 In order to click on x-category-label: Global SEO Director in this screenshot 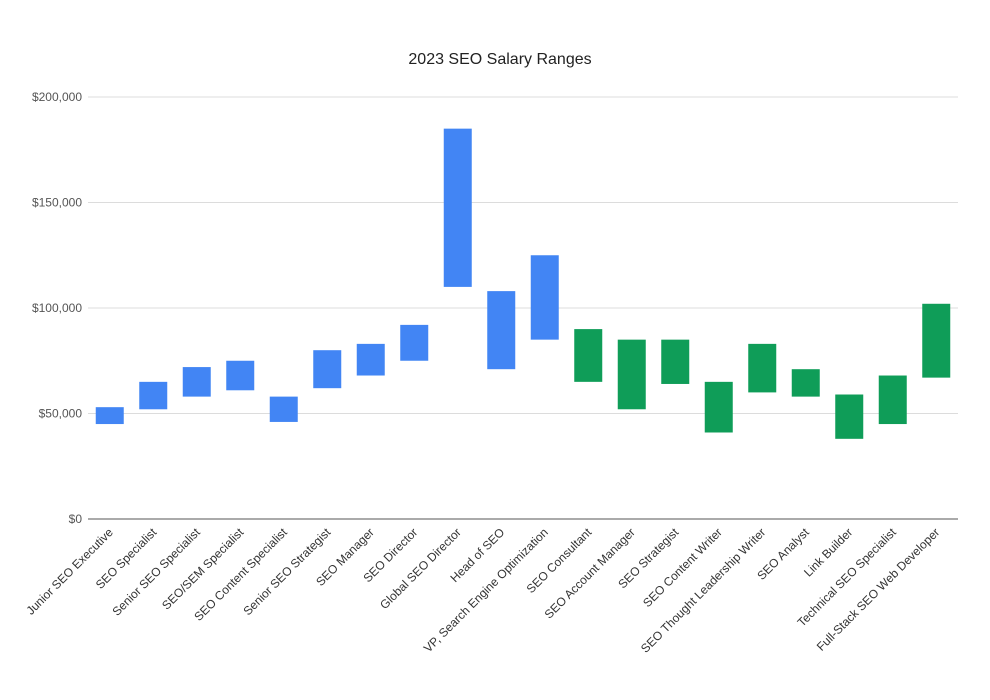, I will do `click(420, 568)`.